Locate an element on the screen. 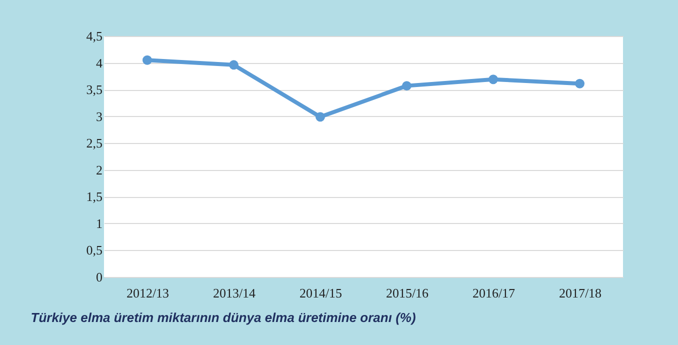  x-tick-label: 2017/18 is located at coordinates (580, 293).